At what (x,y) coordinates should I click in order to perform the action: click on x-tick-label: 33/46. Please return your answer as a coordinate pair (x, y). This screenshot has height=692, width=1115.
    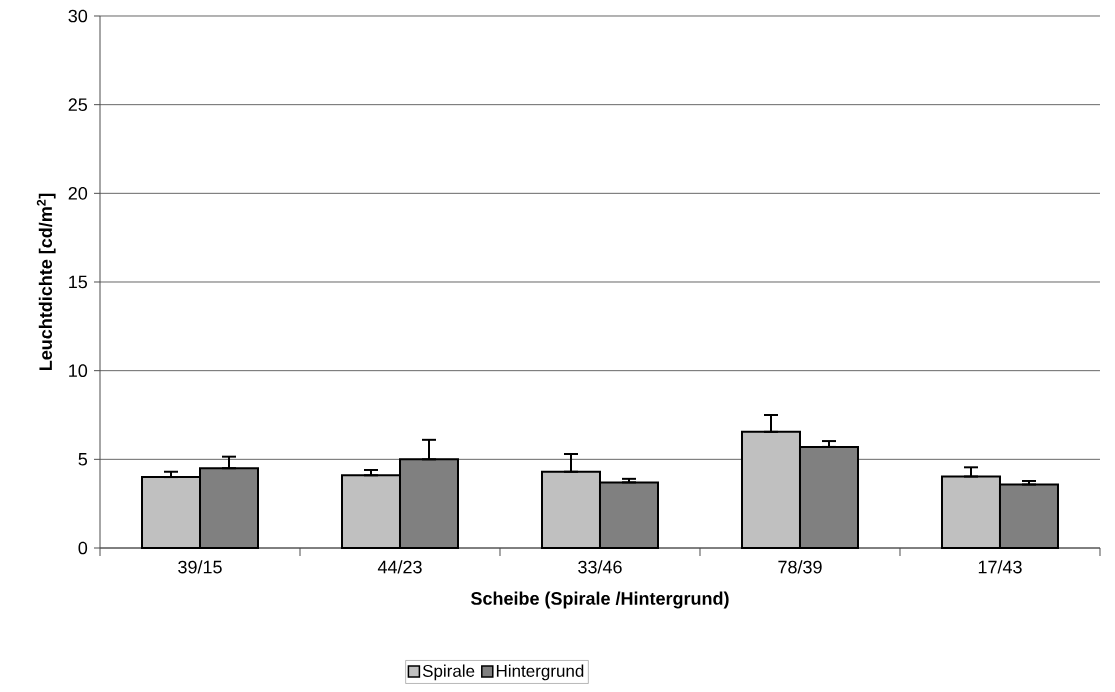
    Looking at the image, I should click on (600, 567).